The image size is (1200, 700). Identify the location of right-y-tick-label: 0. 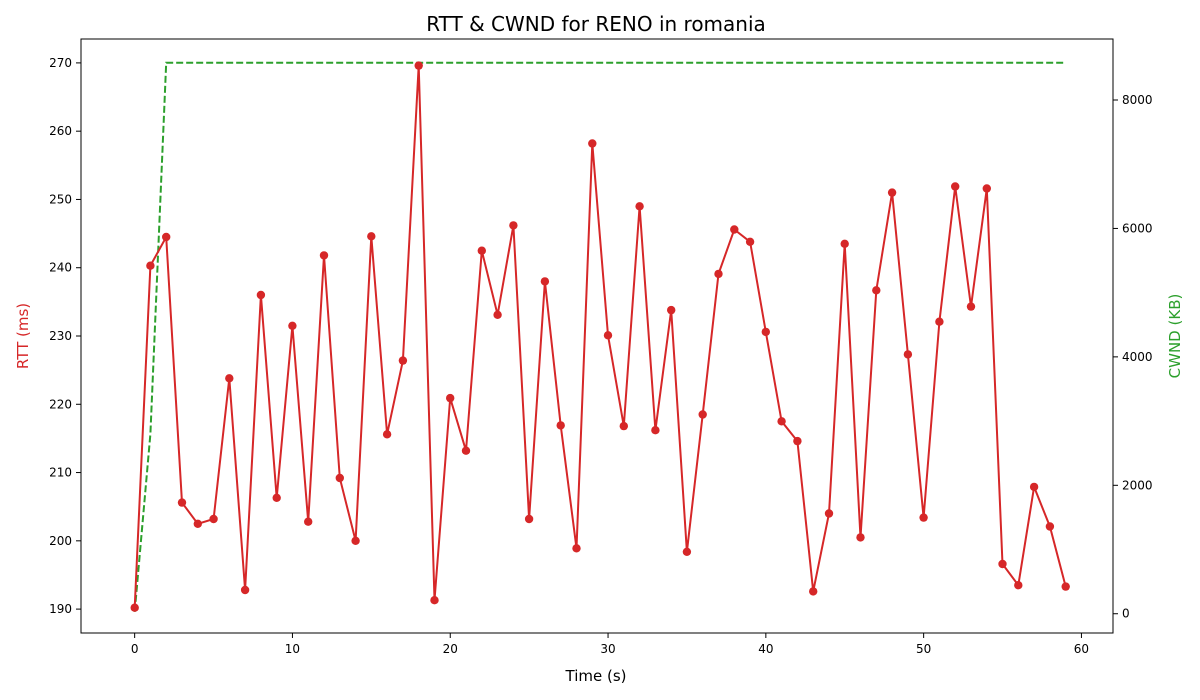
(1126, 614).